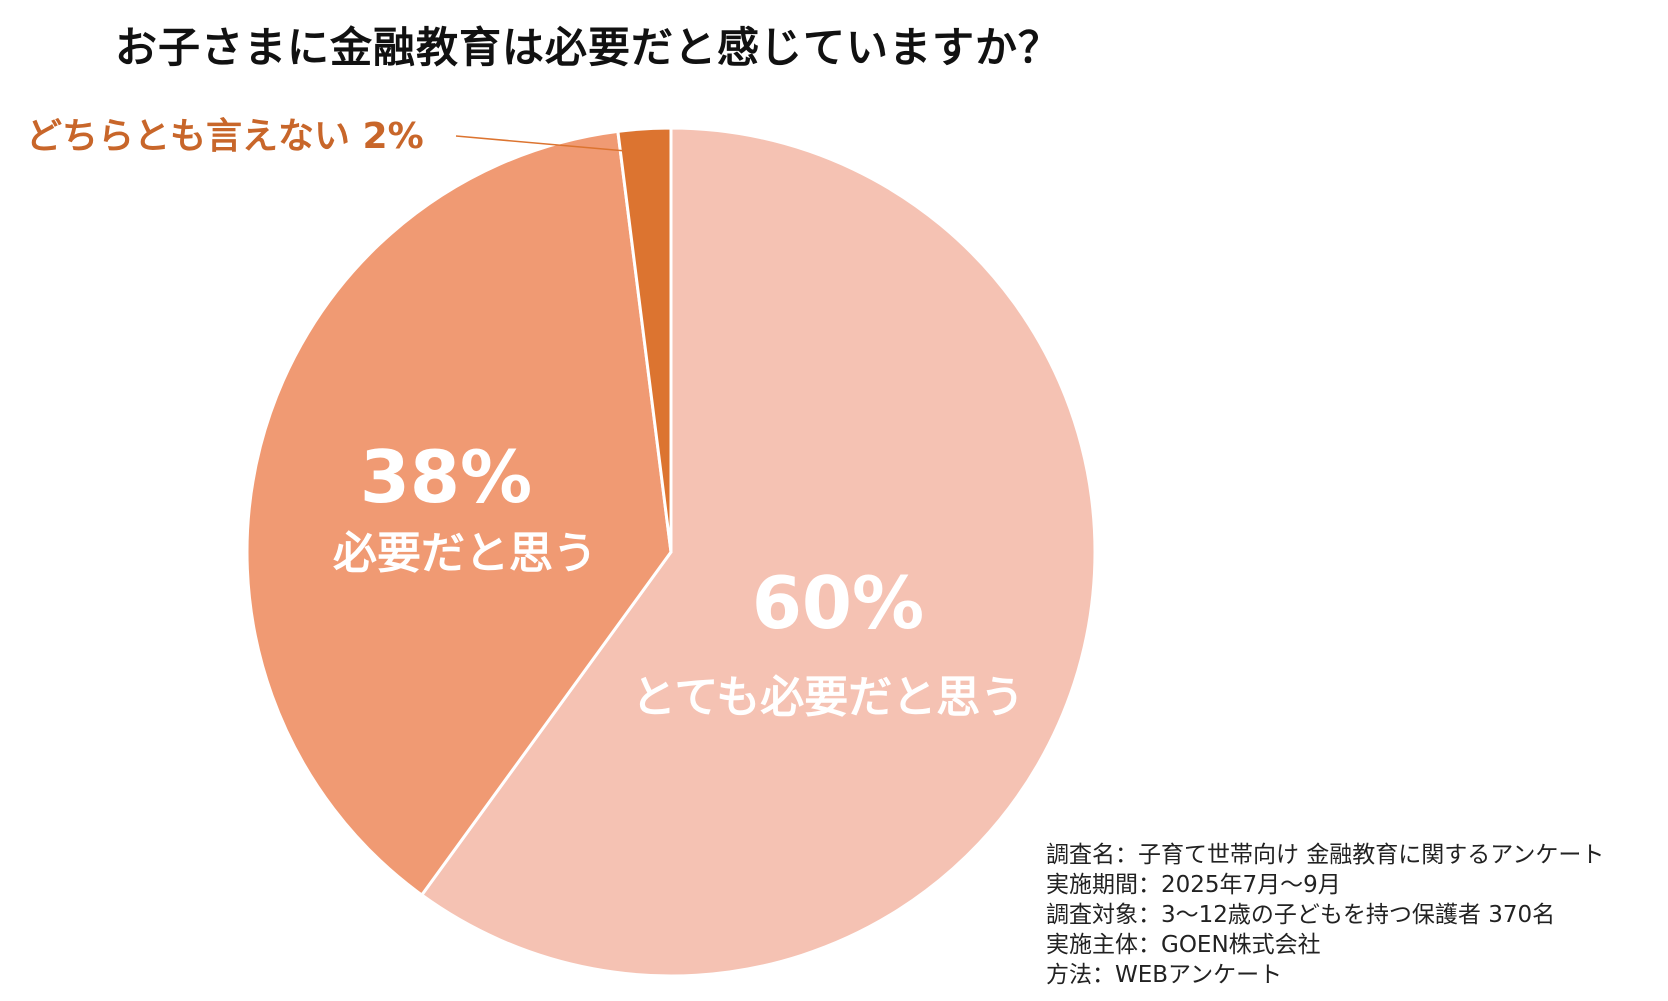 Image resolution: width=1668 pixels, height=1001 pixels. Describe the element at coordinates (828, 697) in the screenshot. I see `slice-1-name-label: とても必要だと思う` at that location.